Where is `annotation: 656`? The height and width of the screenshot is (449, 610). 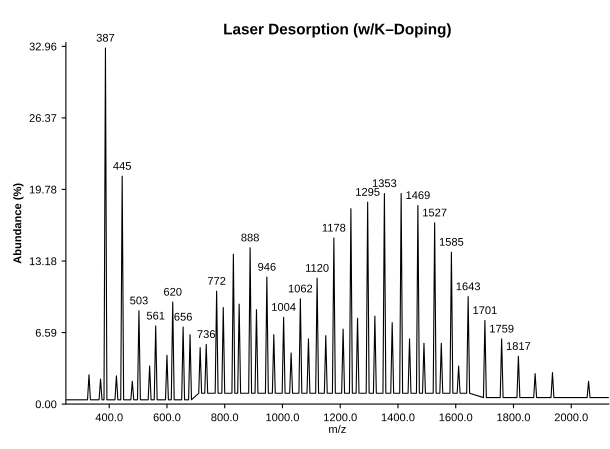
annotation: 656 is located at coordinates (183, 316).